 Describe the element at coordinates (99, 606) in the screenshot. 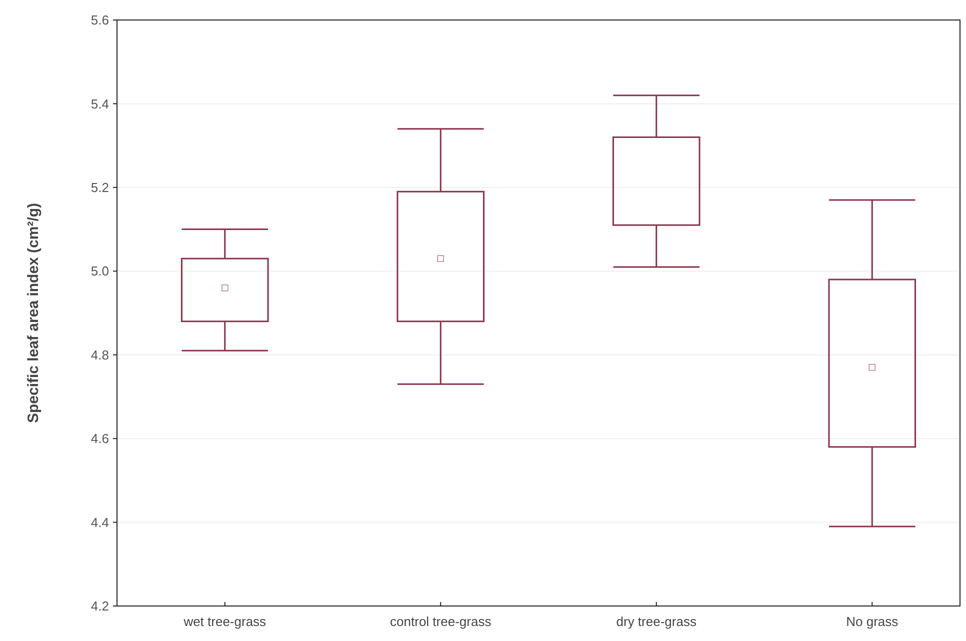

I see `y-tick-label: 4.2` at that location.